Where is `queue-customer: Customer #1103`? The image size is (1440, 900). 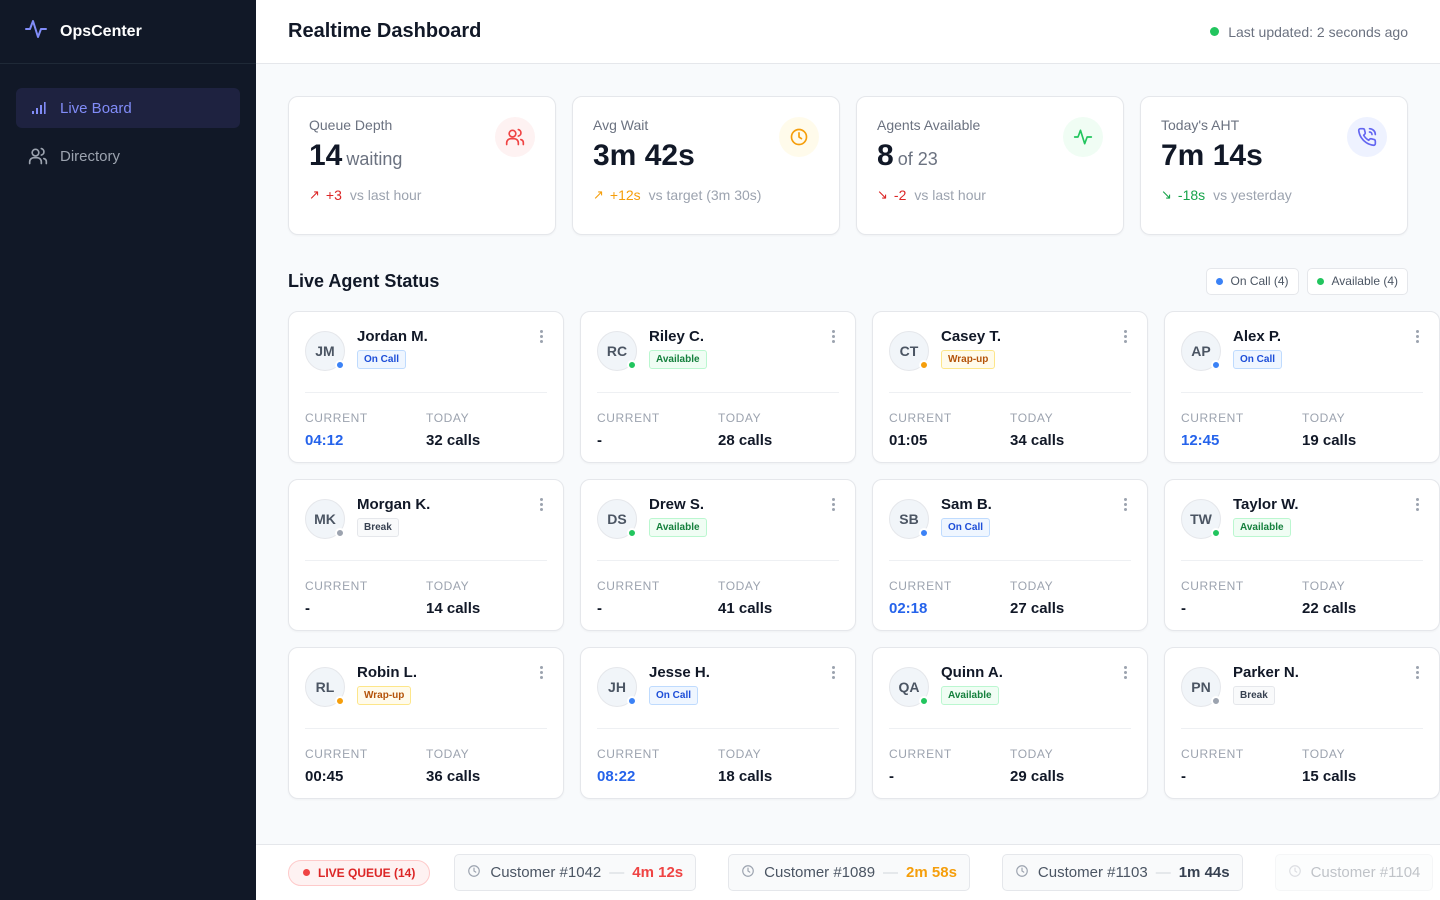
queue-customer: Customer #1103 is located at coordinates (1092, 872).